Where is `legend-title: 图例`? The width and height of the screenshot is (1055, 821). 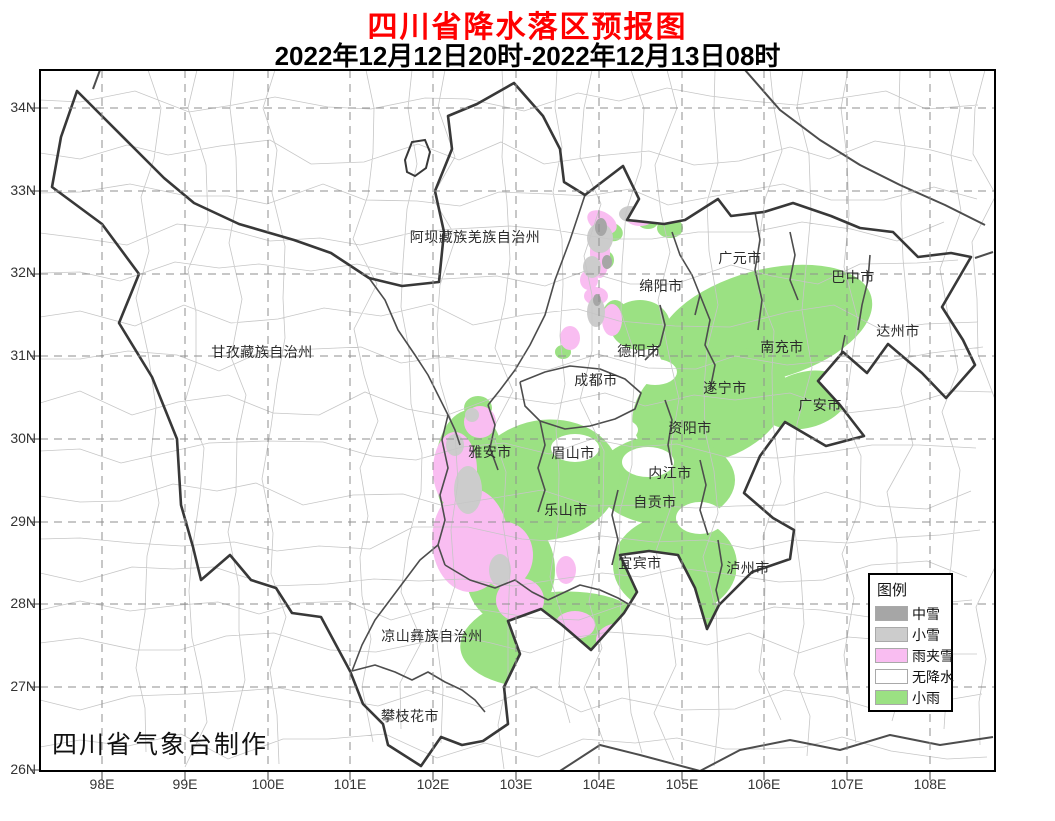
legend-title: 图例 is located at coordinates (892, 590).